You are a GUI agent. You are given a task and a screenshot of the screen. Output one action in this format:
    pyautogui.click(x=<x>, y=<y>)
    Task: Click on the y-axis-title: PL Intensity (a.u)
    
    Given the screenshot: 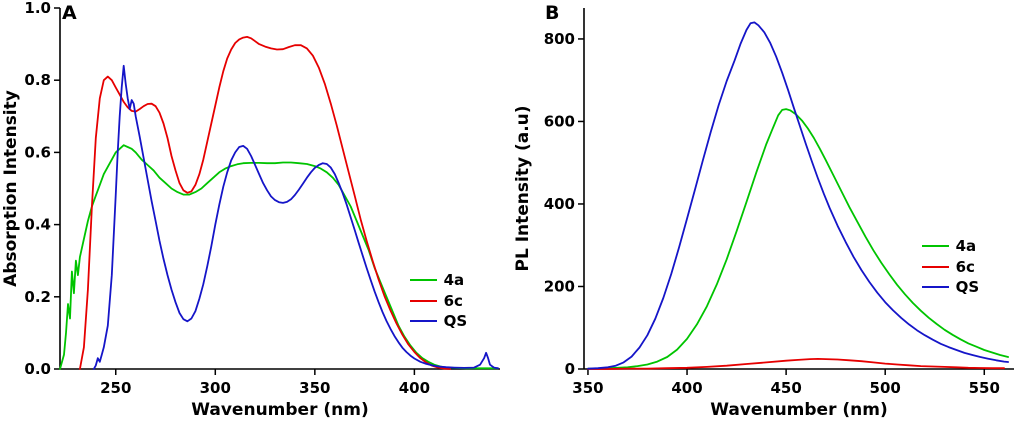 What is the action you would take?
    pyautogui.click(x=523, y=188)
    